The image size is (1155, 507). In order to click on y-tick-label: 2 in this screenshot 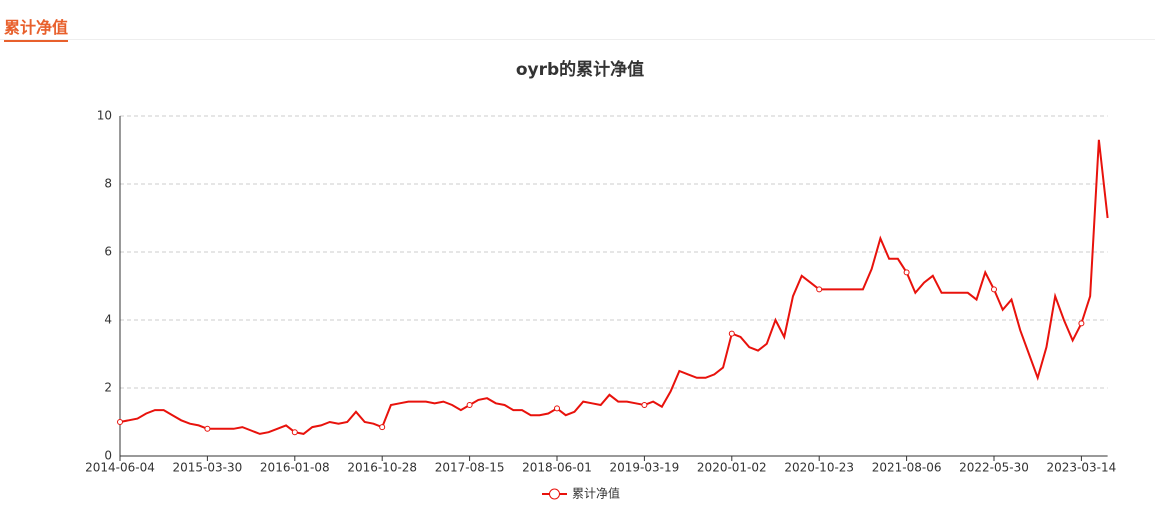, I will do `click(108, 388)`.